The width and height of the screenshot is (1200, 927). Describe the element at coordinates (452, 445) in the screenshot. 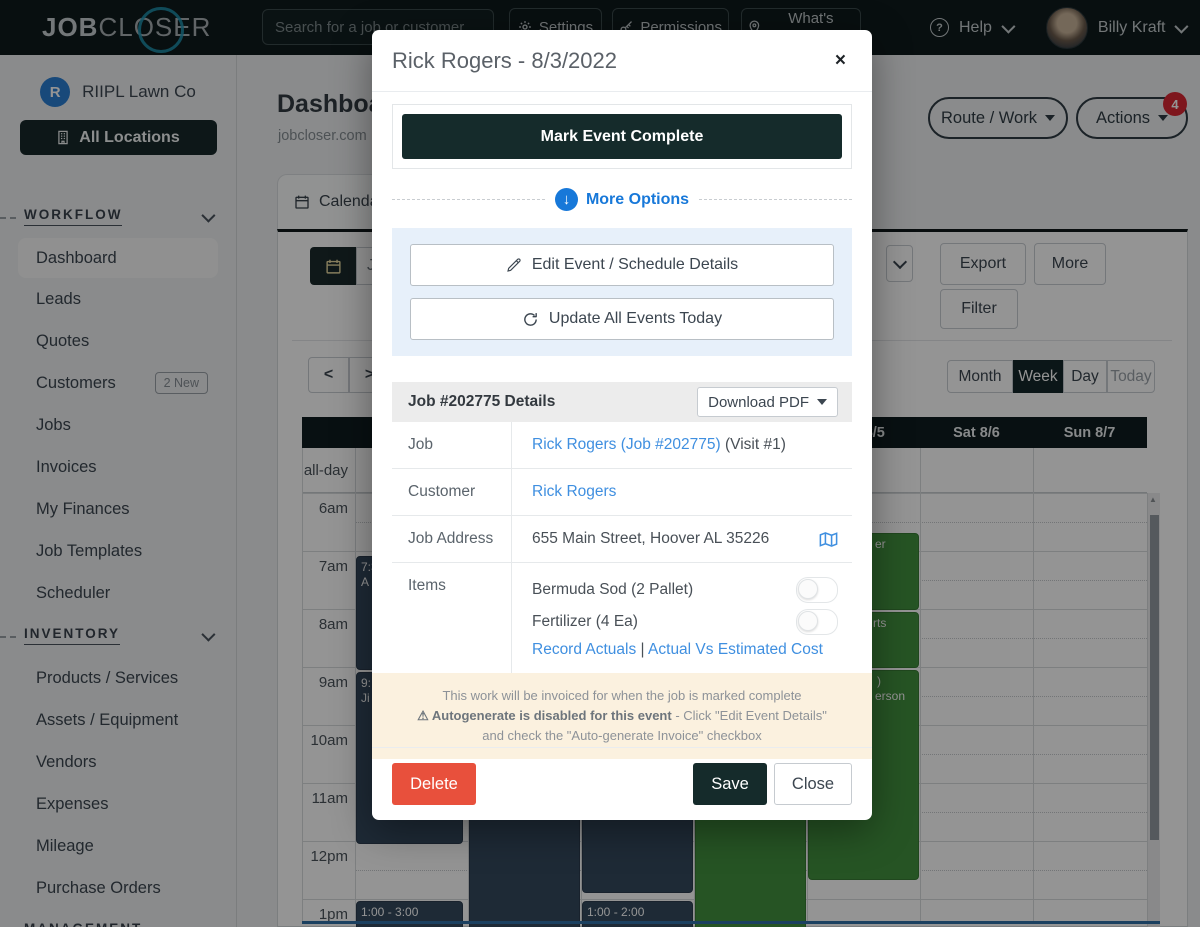

I see `row-label: Job` at that location.